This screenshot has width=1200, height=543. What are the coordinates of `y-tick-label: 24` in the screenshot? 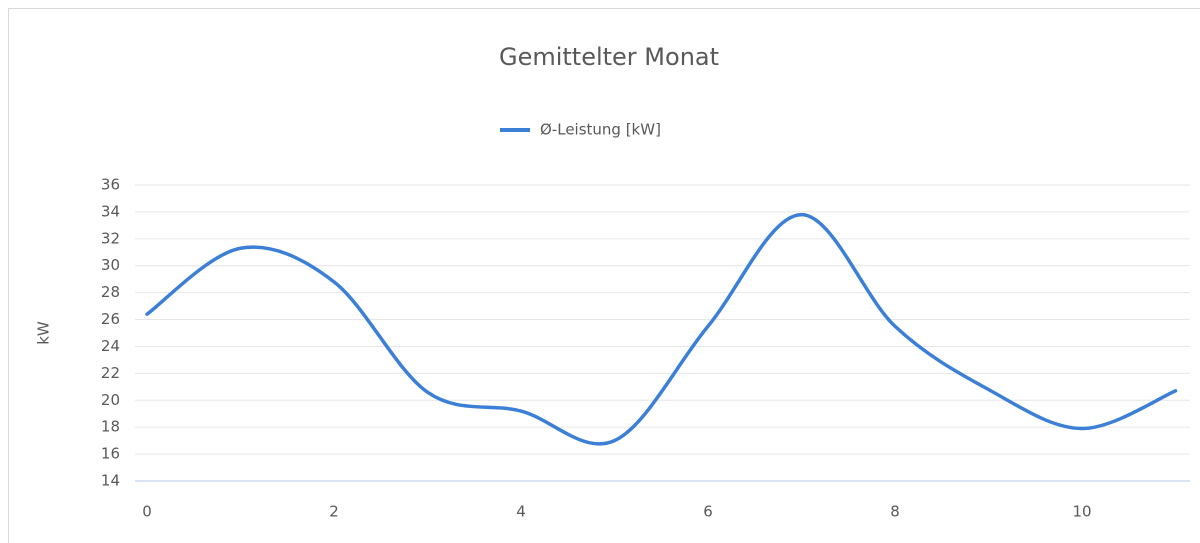 It's located at (110, 346).